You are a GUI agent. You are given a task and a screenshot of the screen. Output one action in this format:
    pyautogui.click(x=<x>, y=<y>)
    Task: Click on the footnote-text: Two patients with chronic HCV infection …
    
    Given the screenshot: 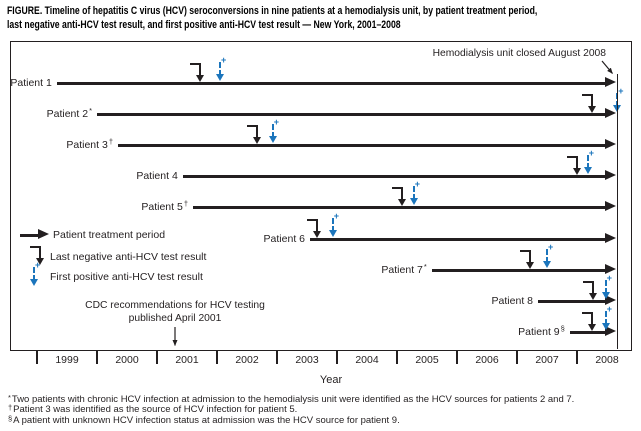 What is the action you would take?
    pyautogui.click(x=293, y=399)
    